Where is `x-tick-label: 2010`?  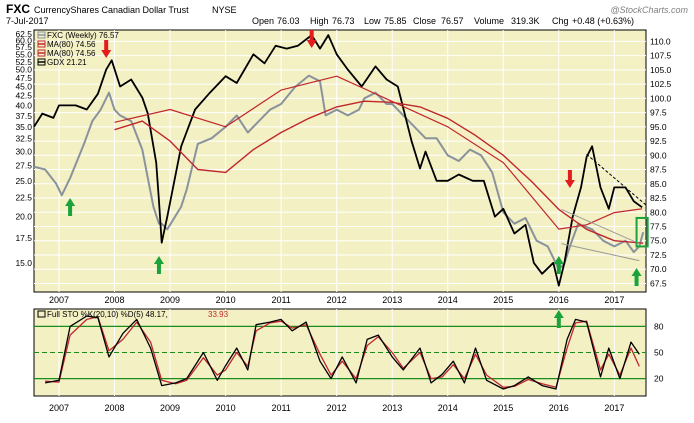
x-tick-label: 2010 is located at coordinates (226, 300).